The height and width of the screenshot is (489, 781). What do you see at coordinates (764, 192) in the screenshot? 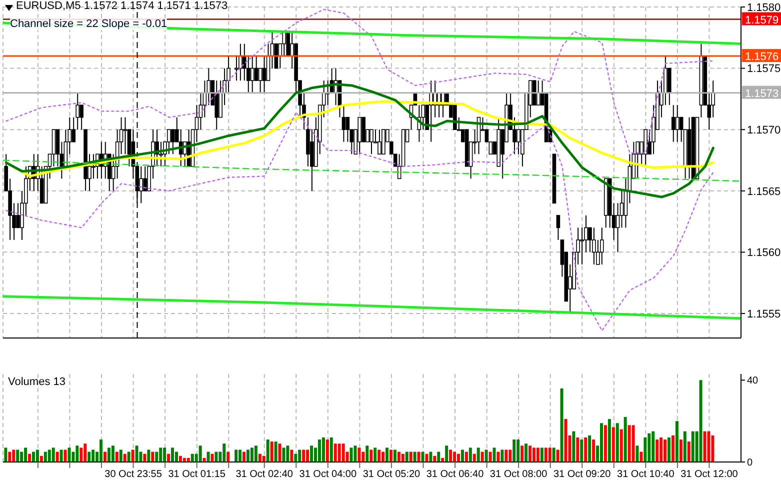
I see `y-tick-label: 1.1565` at bounding box center [764, 192].